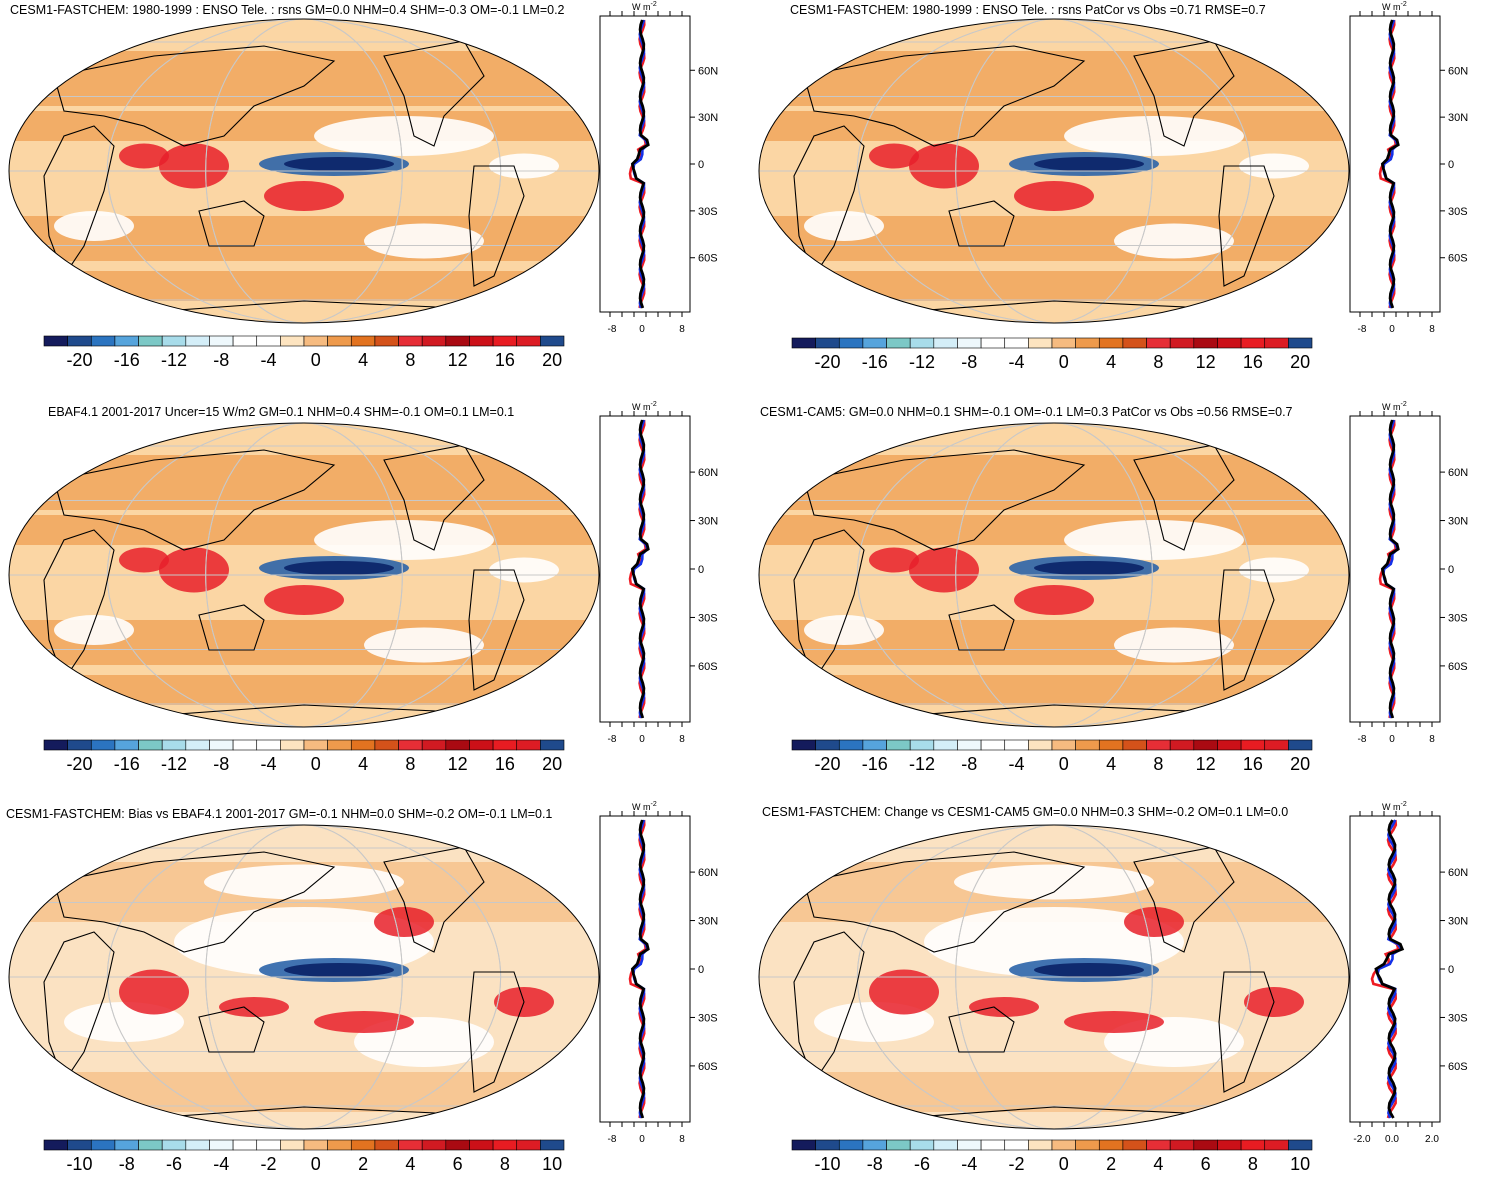  I want to click on field-blue-core, so click(339, 568).